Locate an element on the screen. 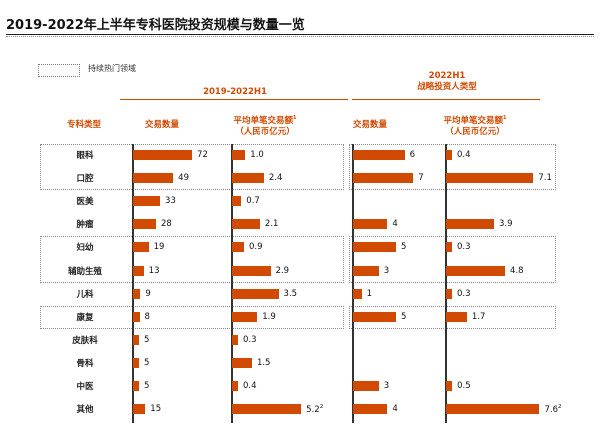 This screenshot has height=432, width=600. category-label: 口腔 is located at coordinates (85, 179).